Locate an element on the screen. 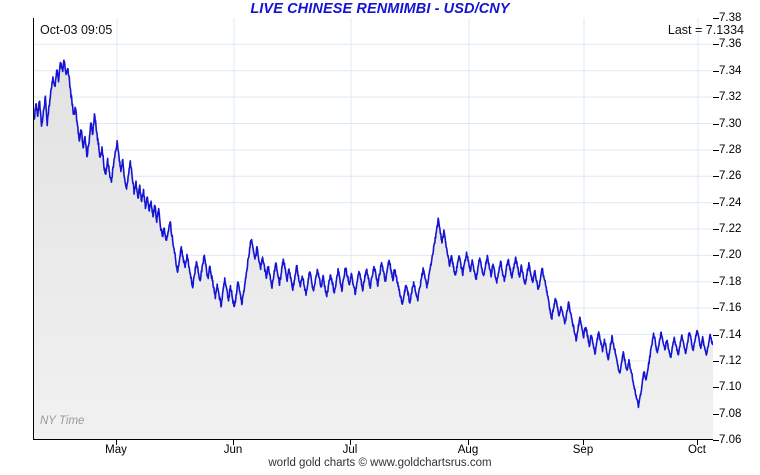 The image size is (760, 475). timezone-note: NY Time is located at coordinates (62, 421).